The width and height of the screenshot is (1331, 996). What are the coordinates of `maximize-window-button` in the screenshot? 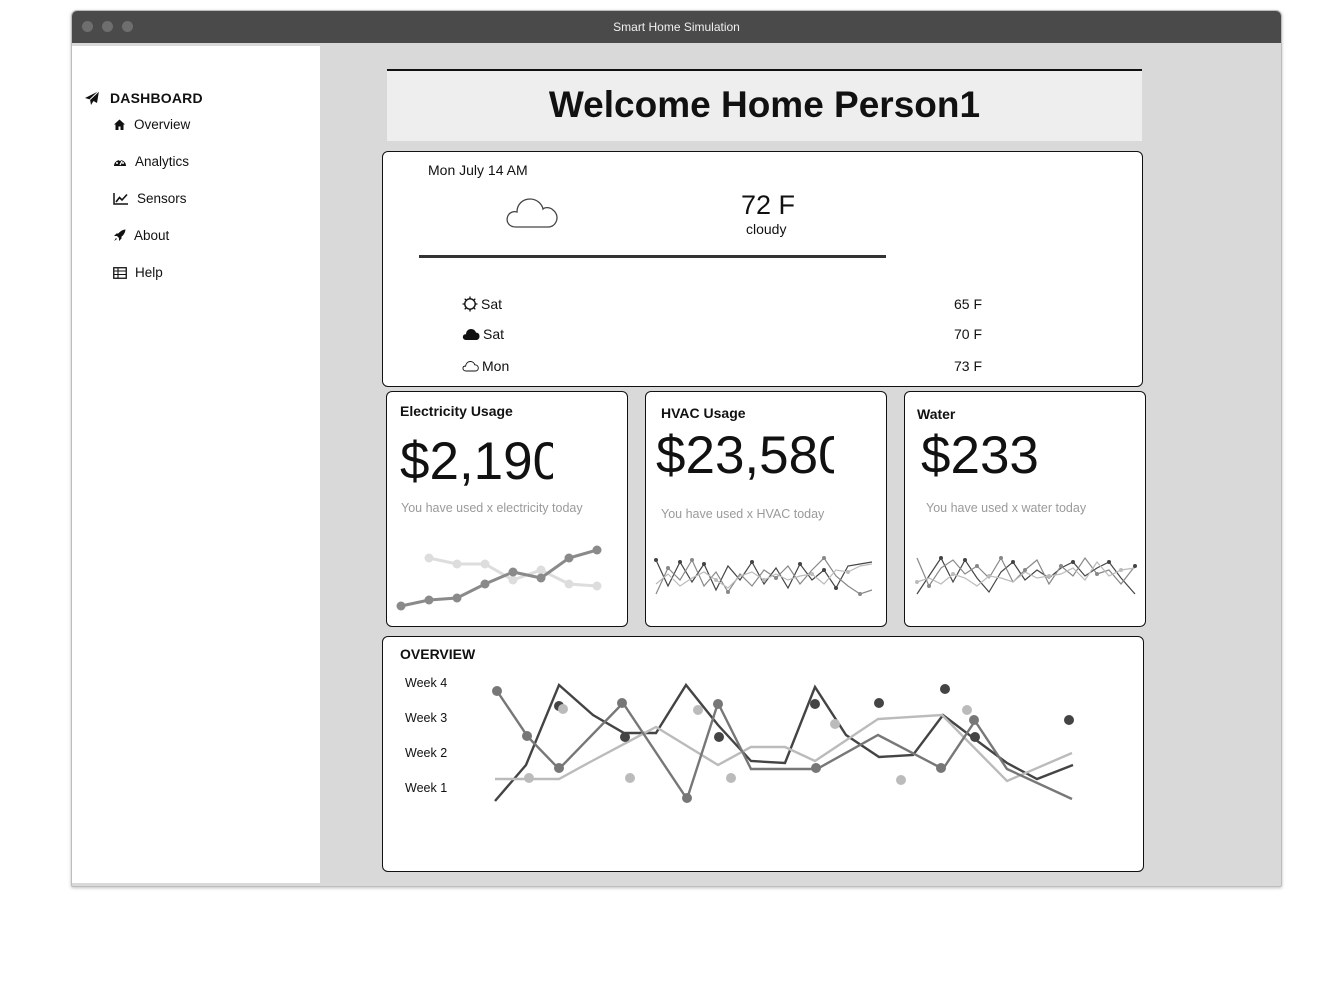 It's located at (127, 26).